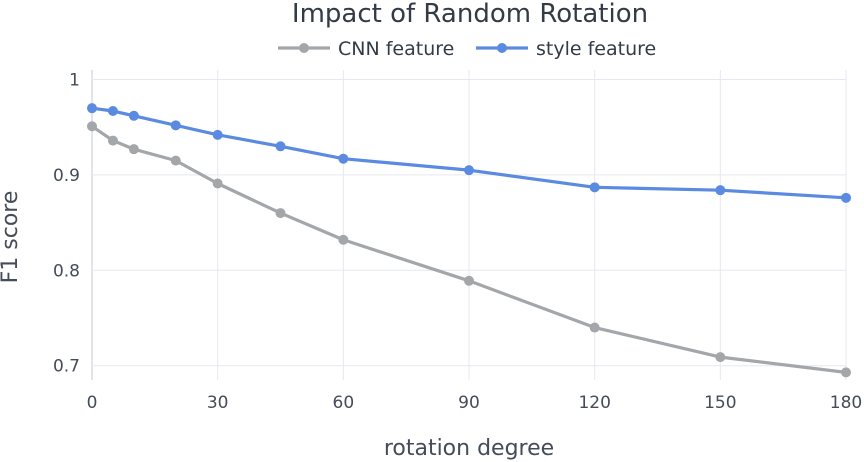 The image size is (864, 462). I want to click on legend: CNN feature style feature, so click(467, 49).